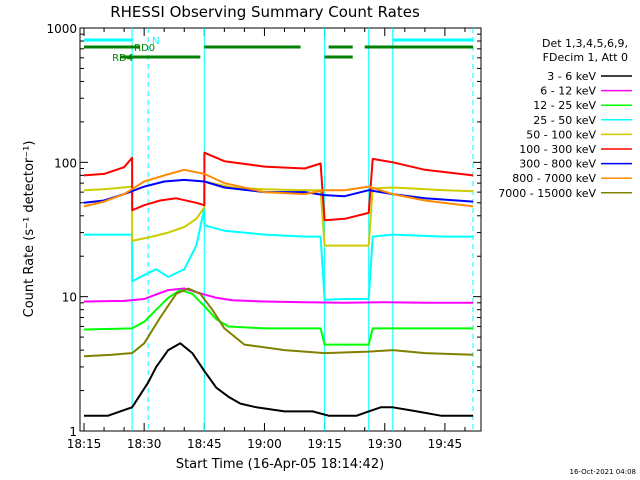 The image size is (640, 480). Describe the element at coordinates (571, 76) in the screenshot. I see `legend-entry-label: 3 - 6 keV` at that location.